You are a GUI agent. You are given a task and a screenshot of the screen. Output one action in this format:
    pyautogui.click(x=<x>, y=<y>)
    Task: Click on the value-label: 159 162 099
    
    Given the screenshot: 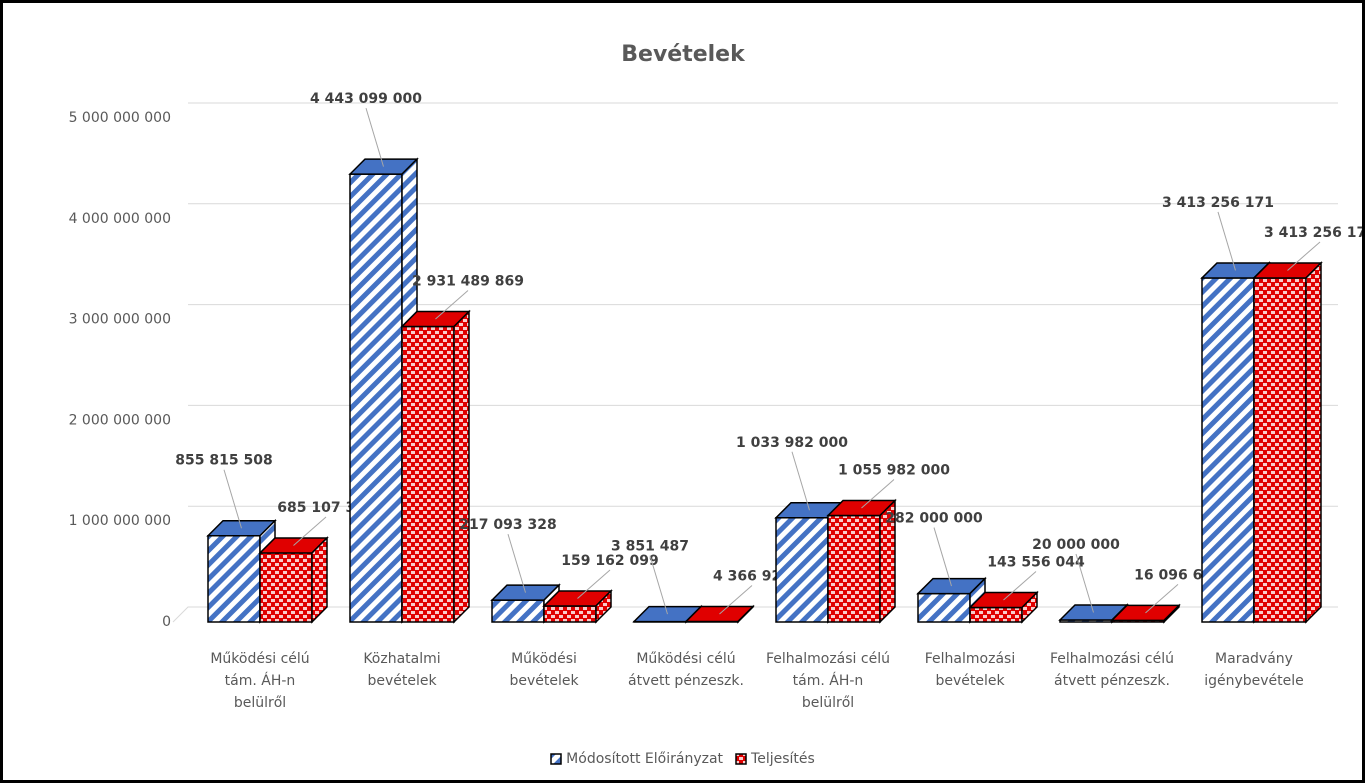 What is the action you would take?
    pyautogui.click(x=609, y=561)
    